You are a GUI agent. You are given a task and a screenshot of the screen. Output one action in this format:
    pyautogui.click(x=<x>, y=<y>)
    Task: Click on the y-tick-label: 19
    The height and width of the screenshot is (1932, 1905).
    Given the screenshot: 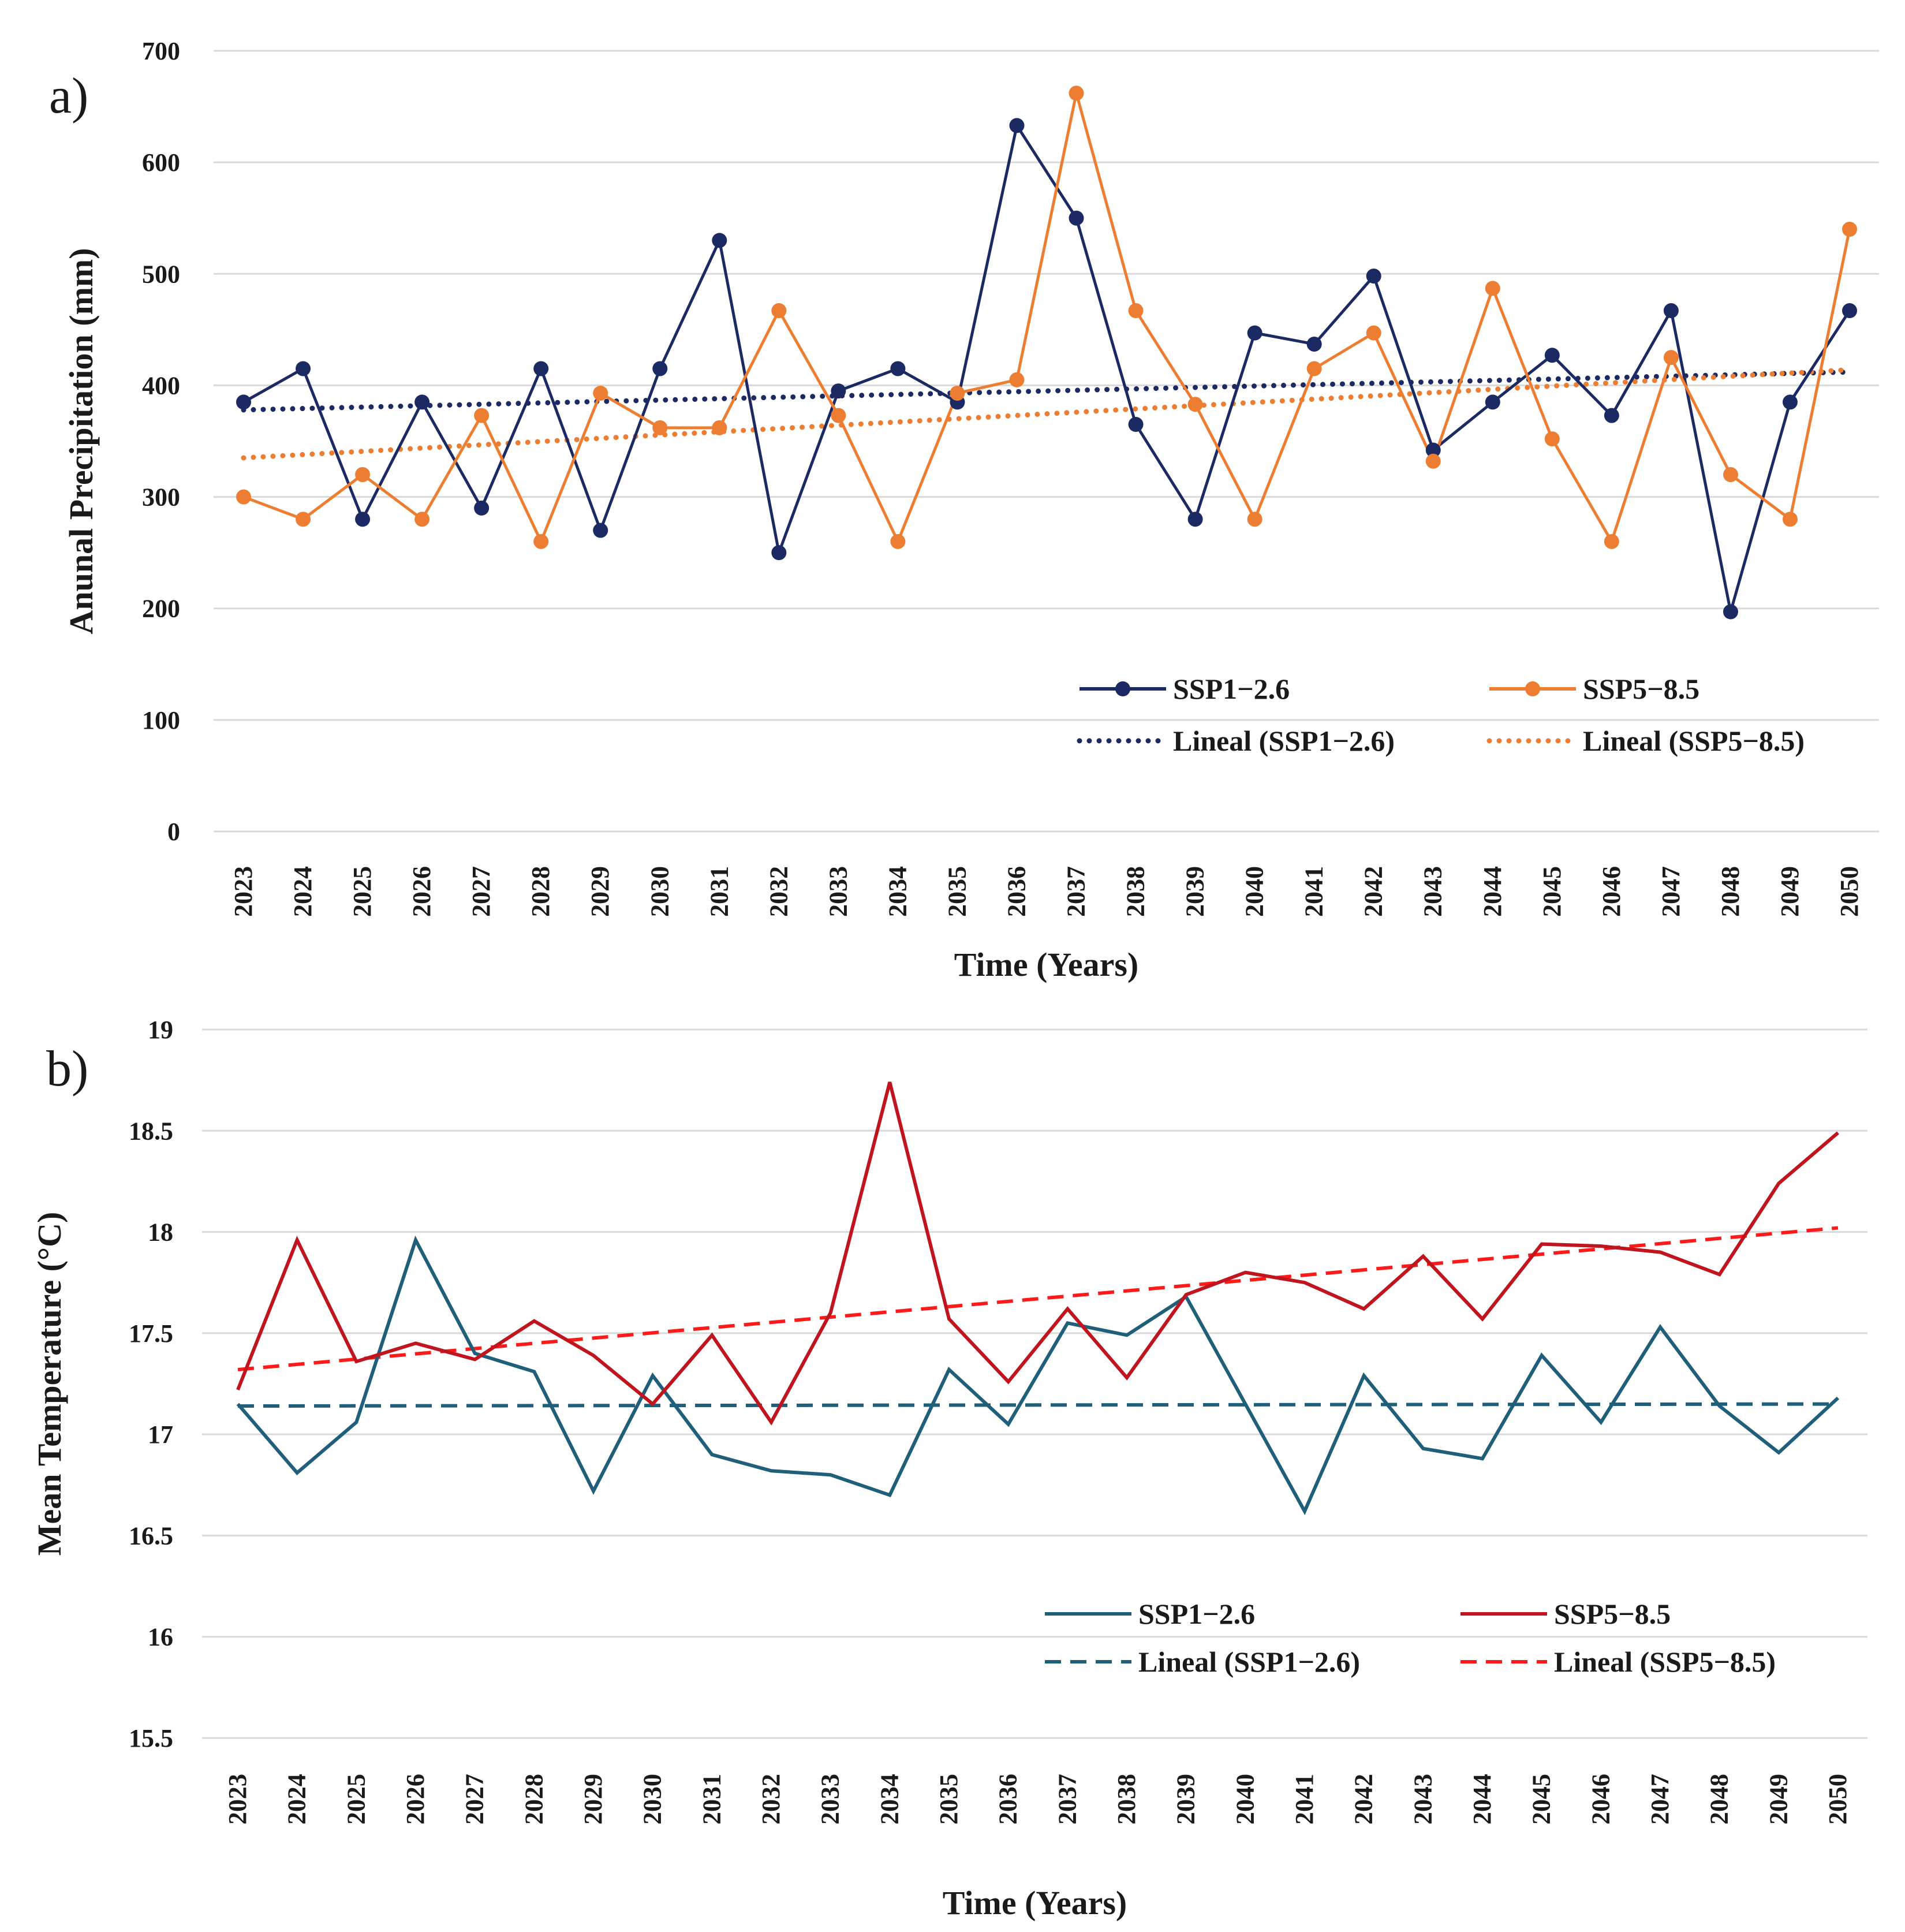 What is the action you would take?
    pyautogui.click(x=160, y=1030)
    